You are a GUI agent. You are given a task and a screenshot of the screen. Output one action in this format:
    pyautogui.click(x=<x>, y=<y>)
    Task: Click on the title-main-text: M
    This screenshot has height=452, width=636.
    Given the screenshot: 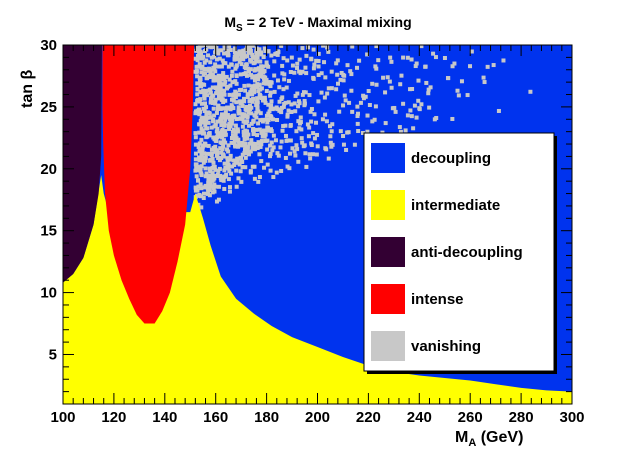 What is the action you would take?
    pyautogui.click(x=230, y=22)
    